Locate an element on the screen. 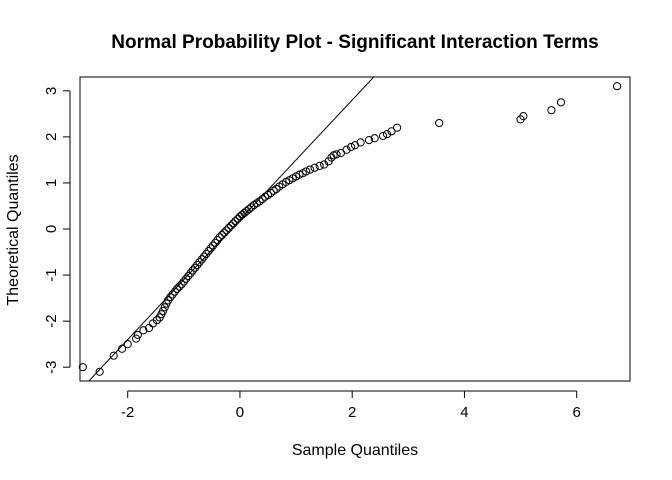  y-tick-label: -1 is located at coordinates (51, 274).